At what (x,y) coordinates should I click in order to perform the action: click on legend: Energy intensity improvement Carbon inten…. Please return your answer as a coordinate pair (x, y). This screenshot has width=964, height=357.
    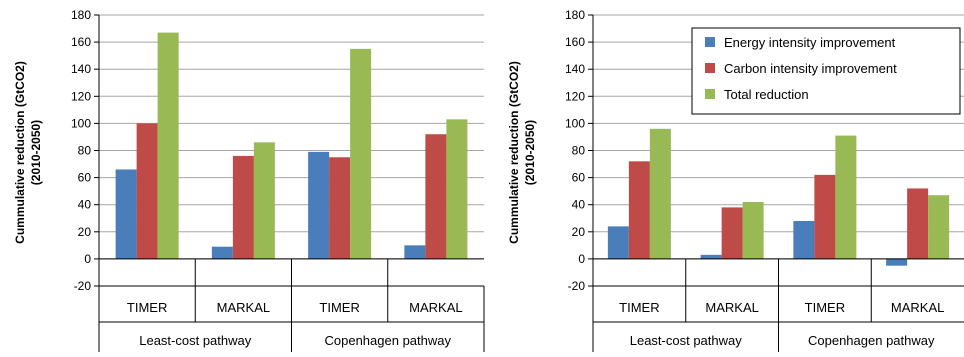
    Looking at the image, I should click on (826, 71).